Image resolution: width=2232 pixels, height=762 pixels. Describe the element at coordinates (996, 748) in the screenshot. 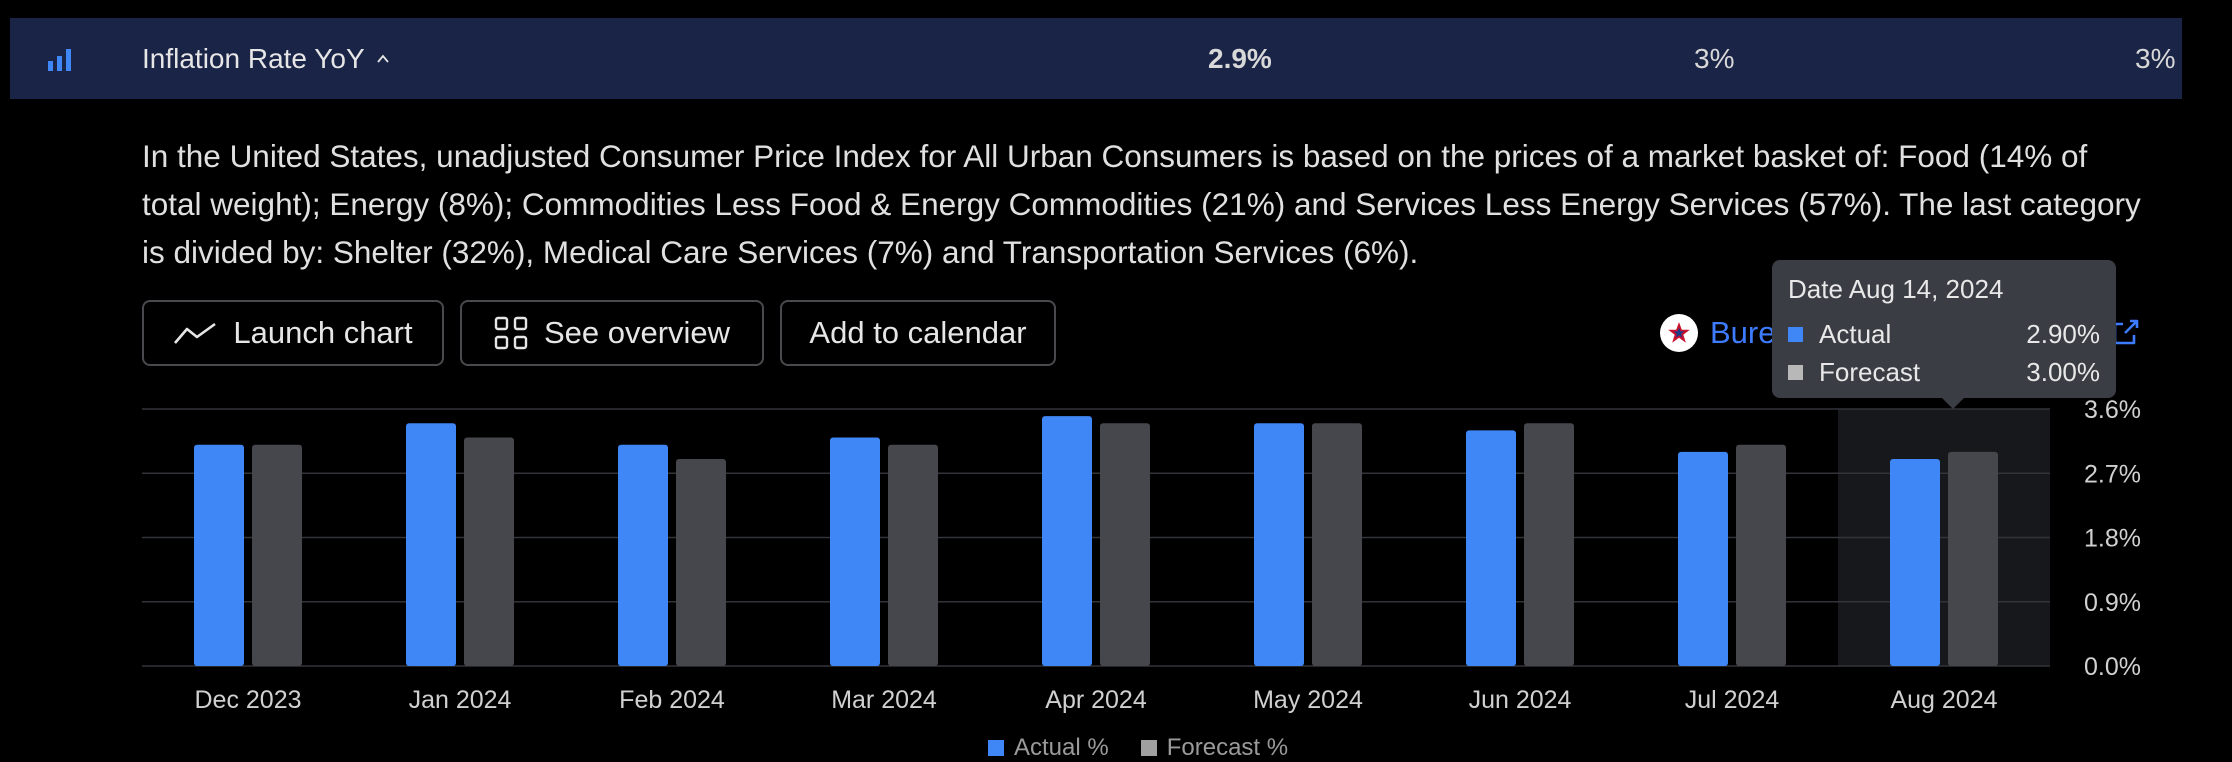

I see `legend-swatch-actual` at that location.